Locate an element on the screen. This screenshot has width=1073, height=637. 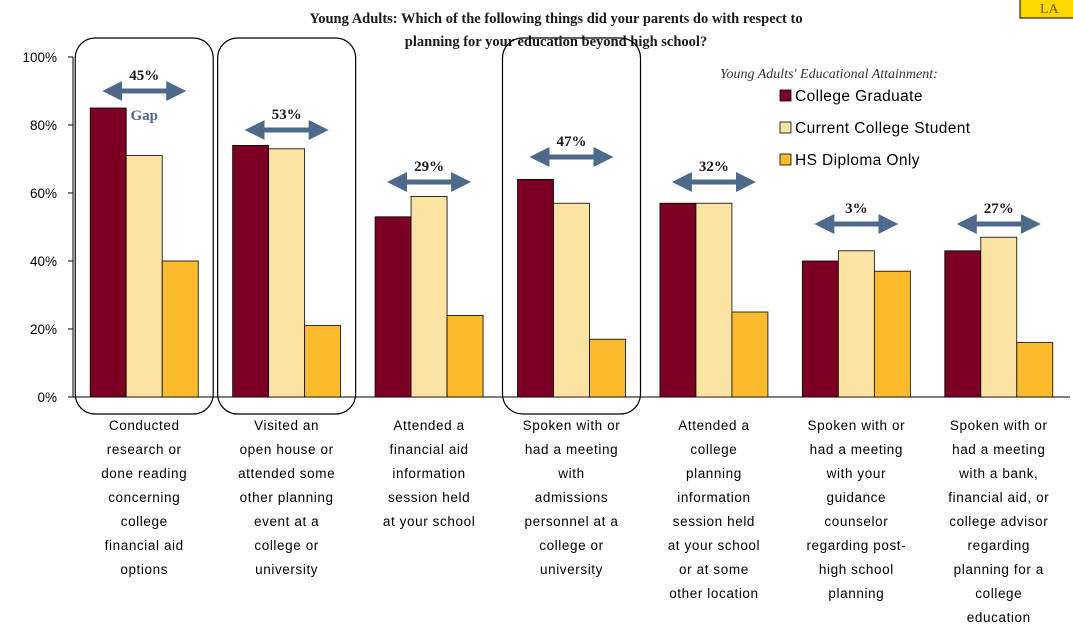
legend-label: College Graduate is located at coordinates (859, 96).